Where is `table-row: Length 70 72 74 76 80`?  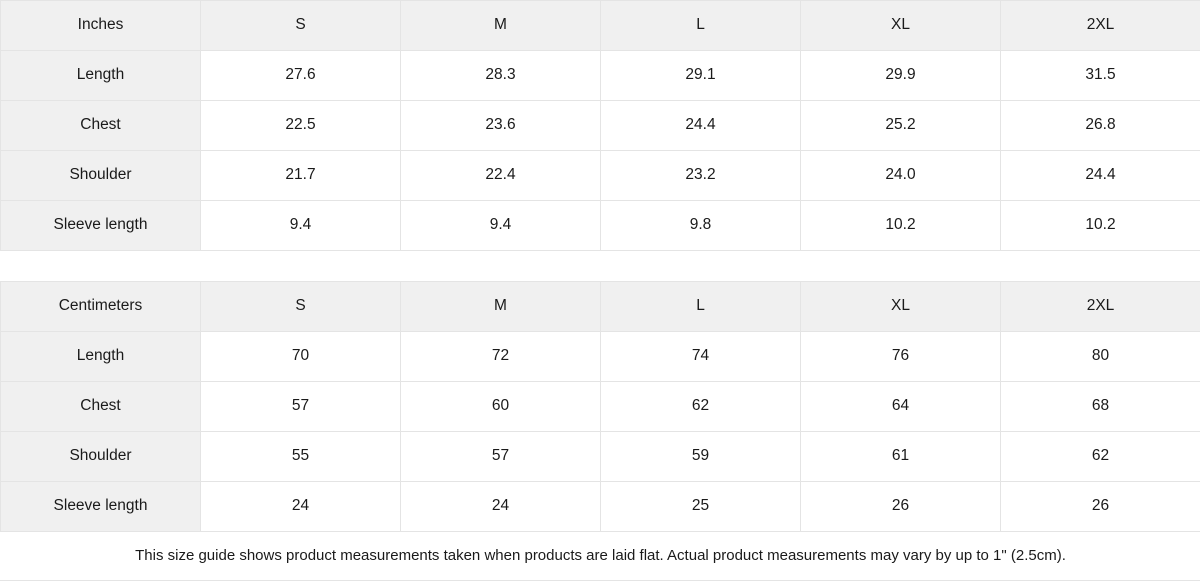 table-row: Length 70 72 74 76 80 is located at coordinates (600, 357).